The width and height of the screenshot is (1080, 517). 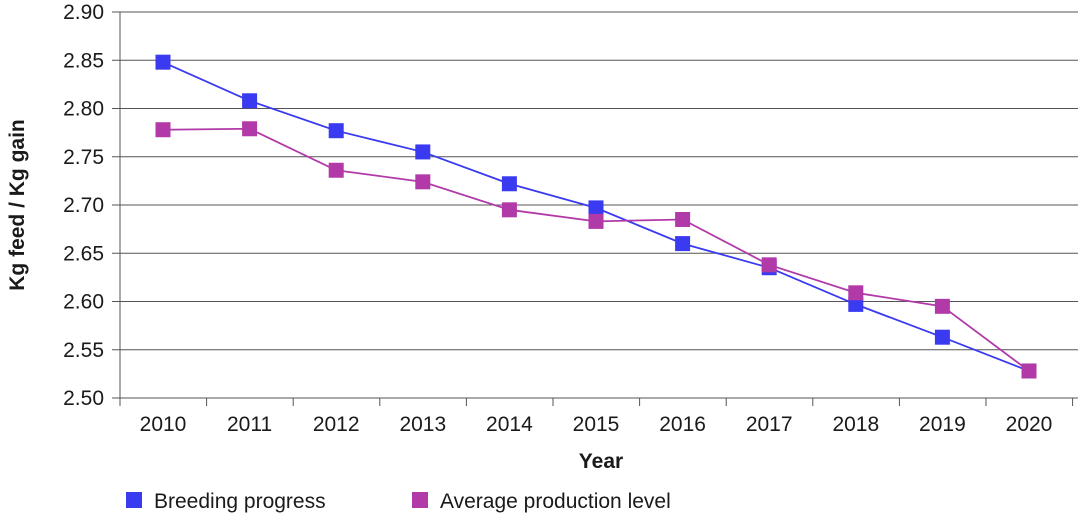 I want to click on x-tick-label: 2010, so click(x=163, y=424).